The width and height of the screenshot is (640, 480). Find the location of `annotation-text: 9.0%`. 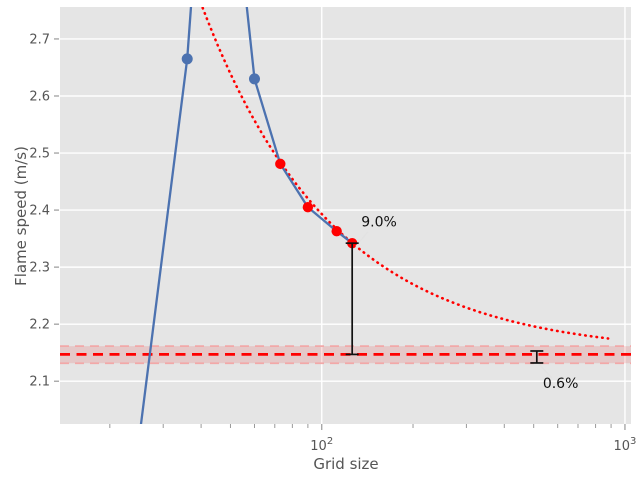

annotation-text: 9.0% is located at coordinates (379, 223).